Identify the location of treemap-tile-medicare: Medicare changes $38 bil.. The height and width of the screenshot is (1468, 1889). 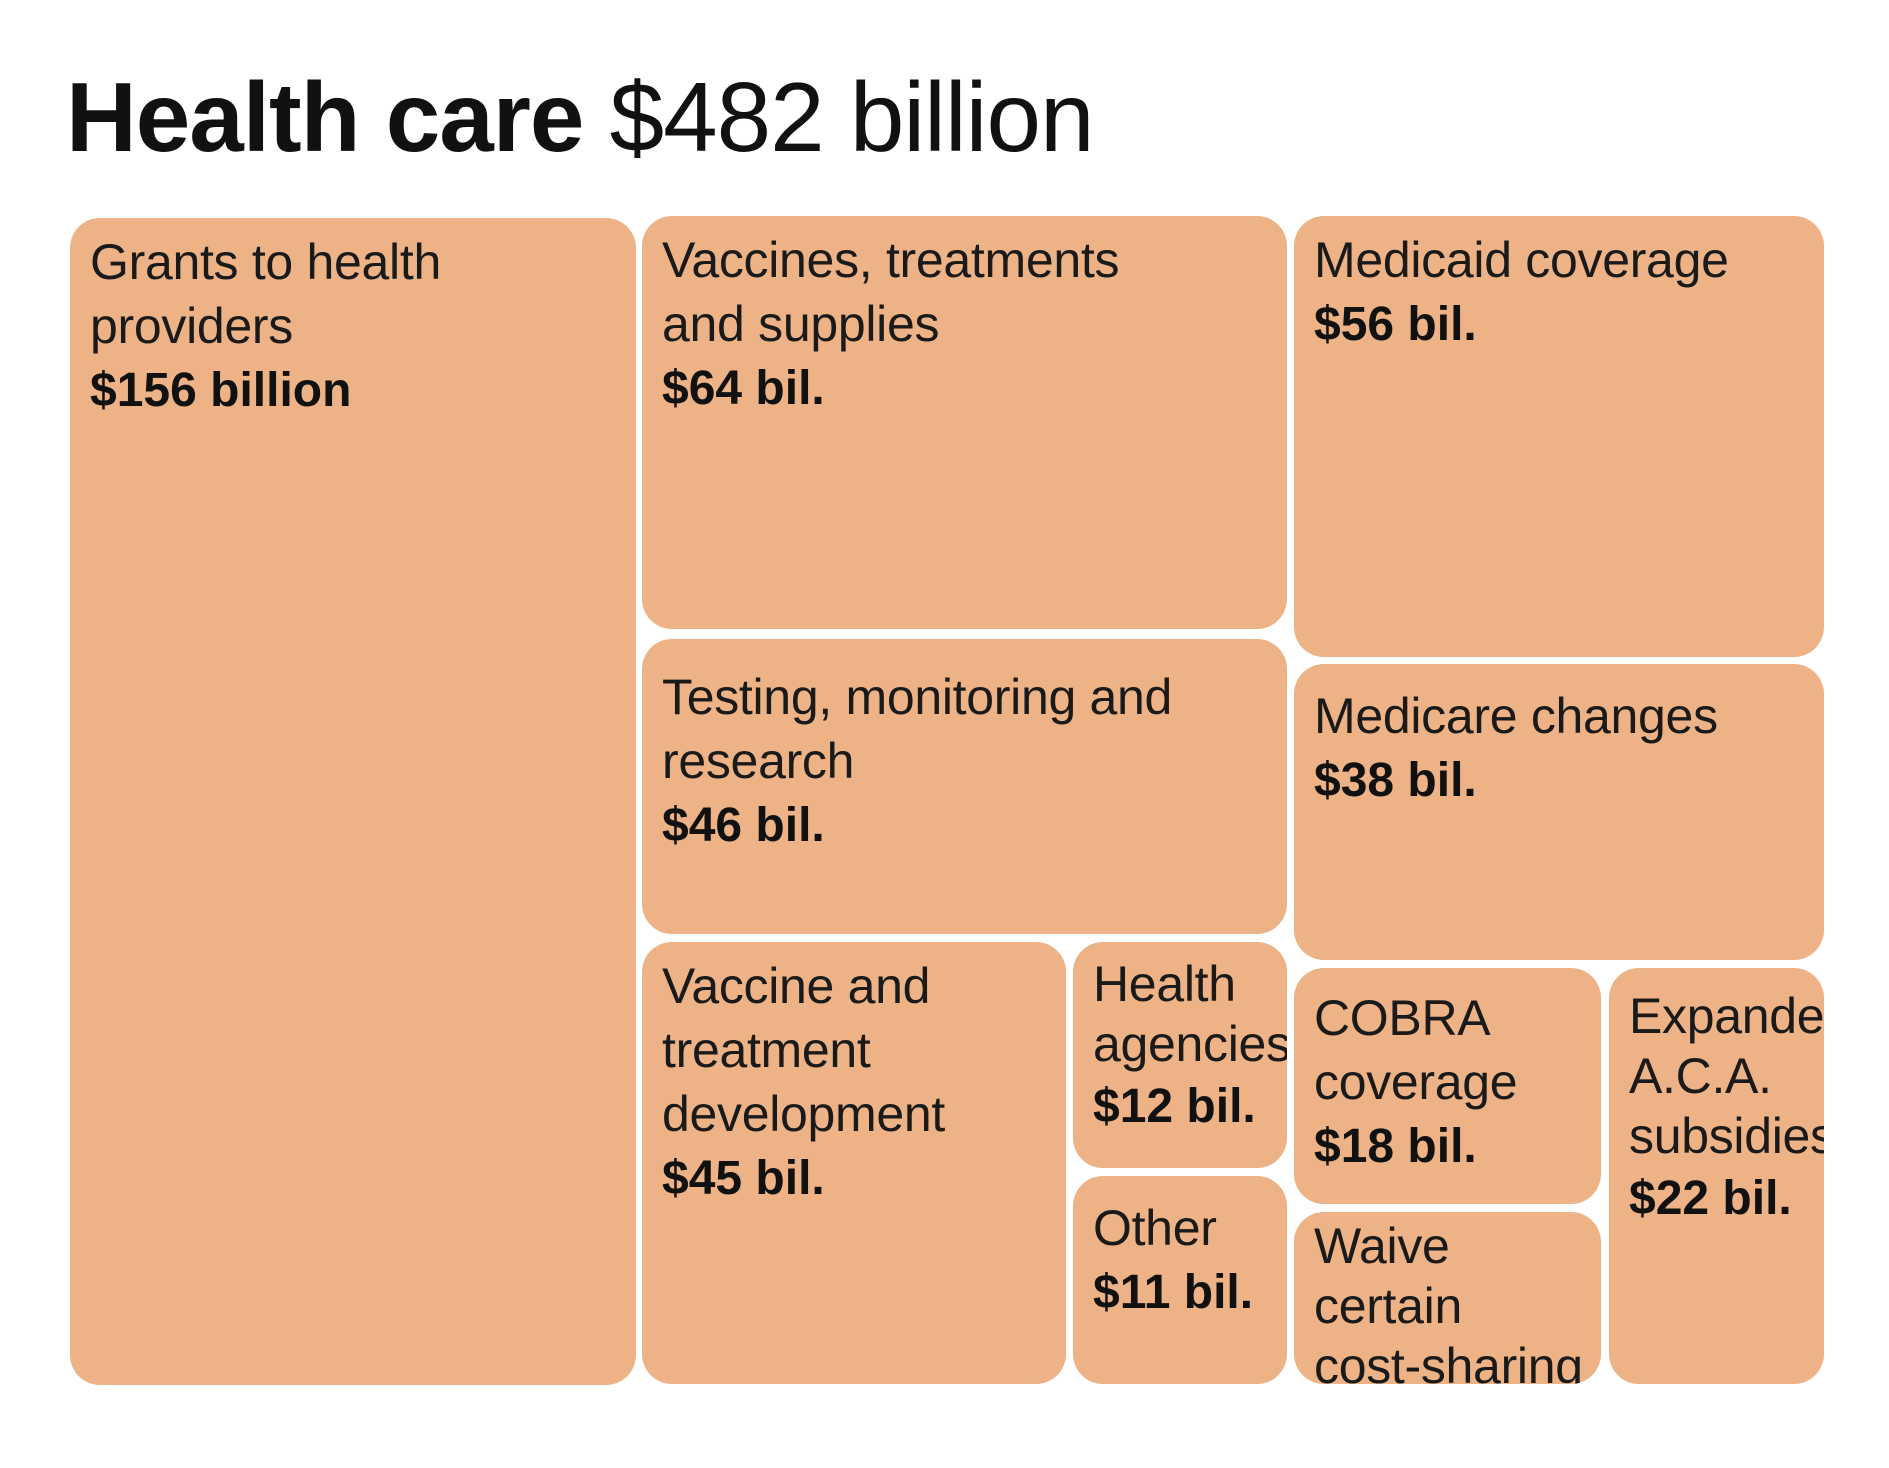
(1559, 812).